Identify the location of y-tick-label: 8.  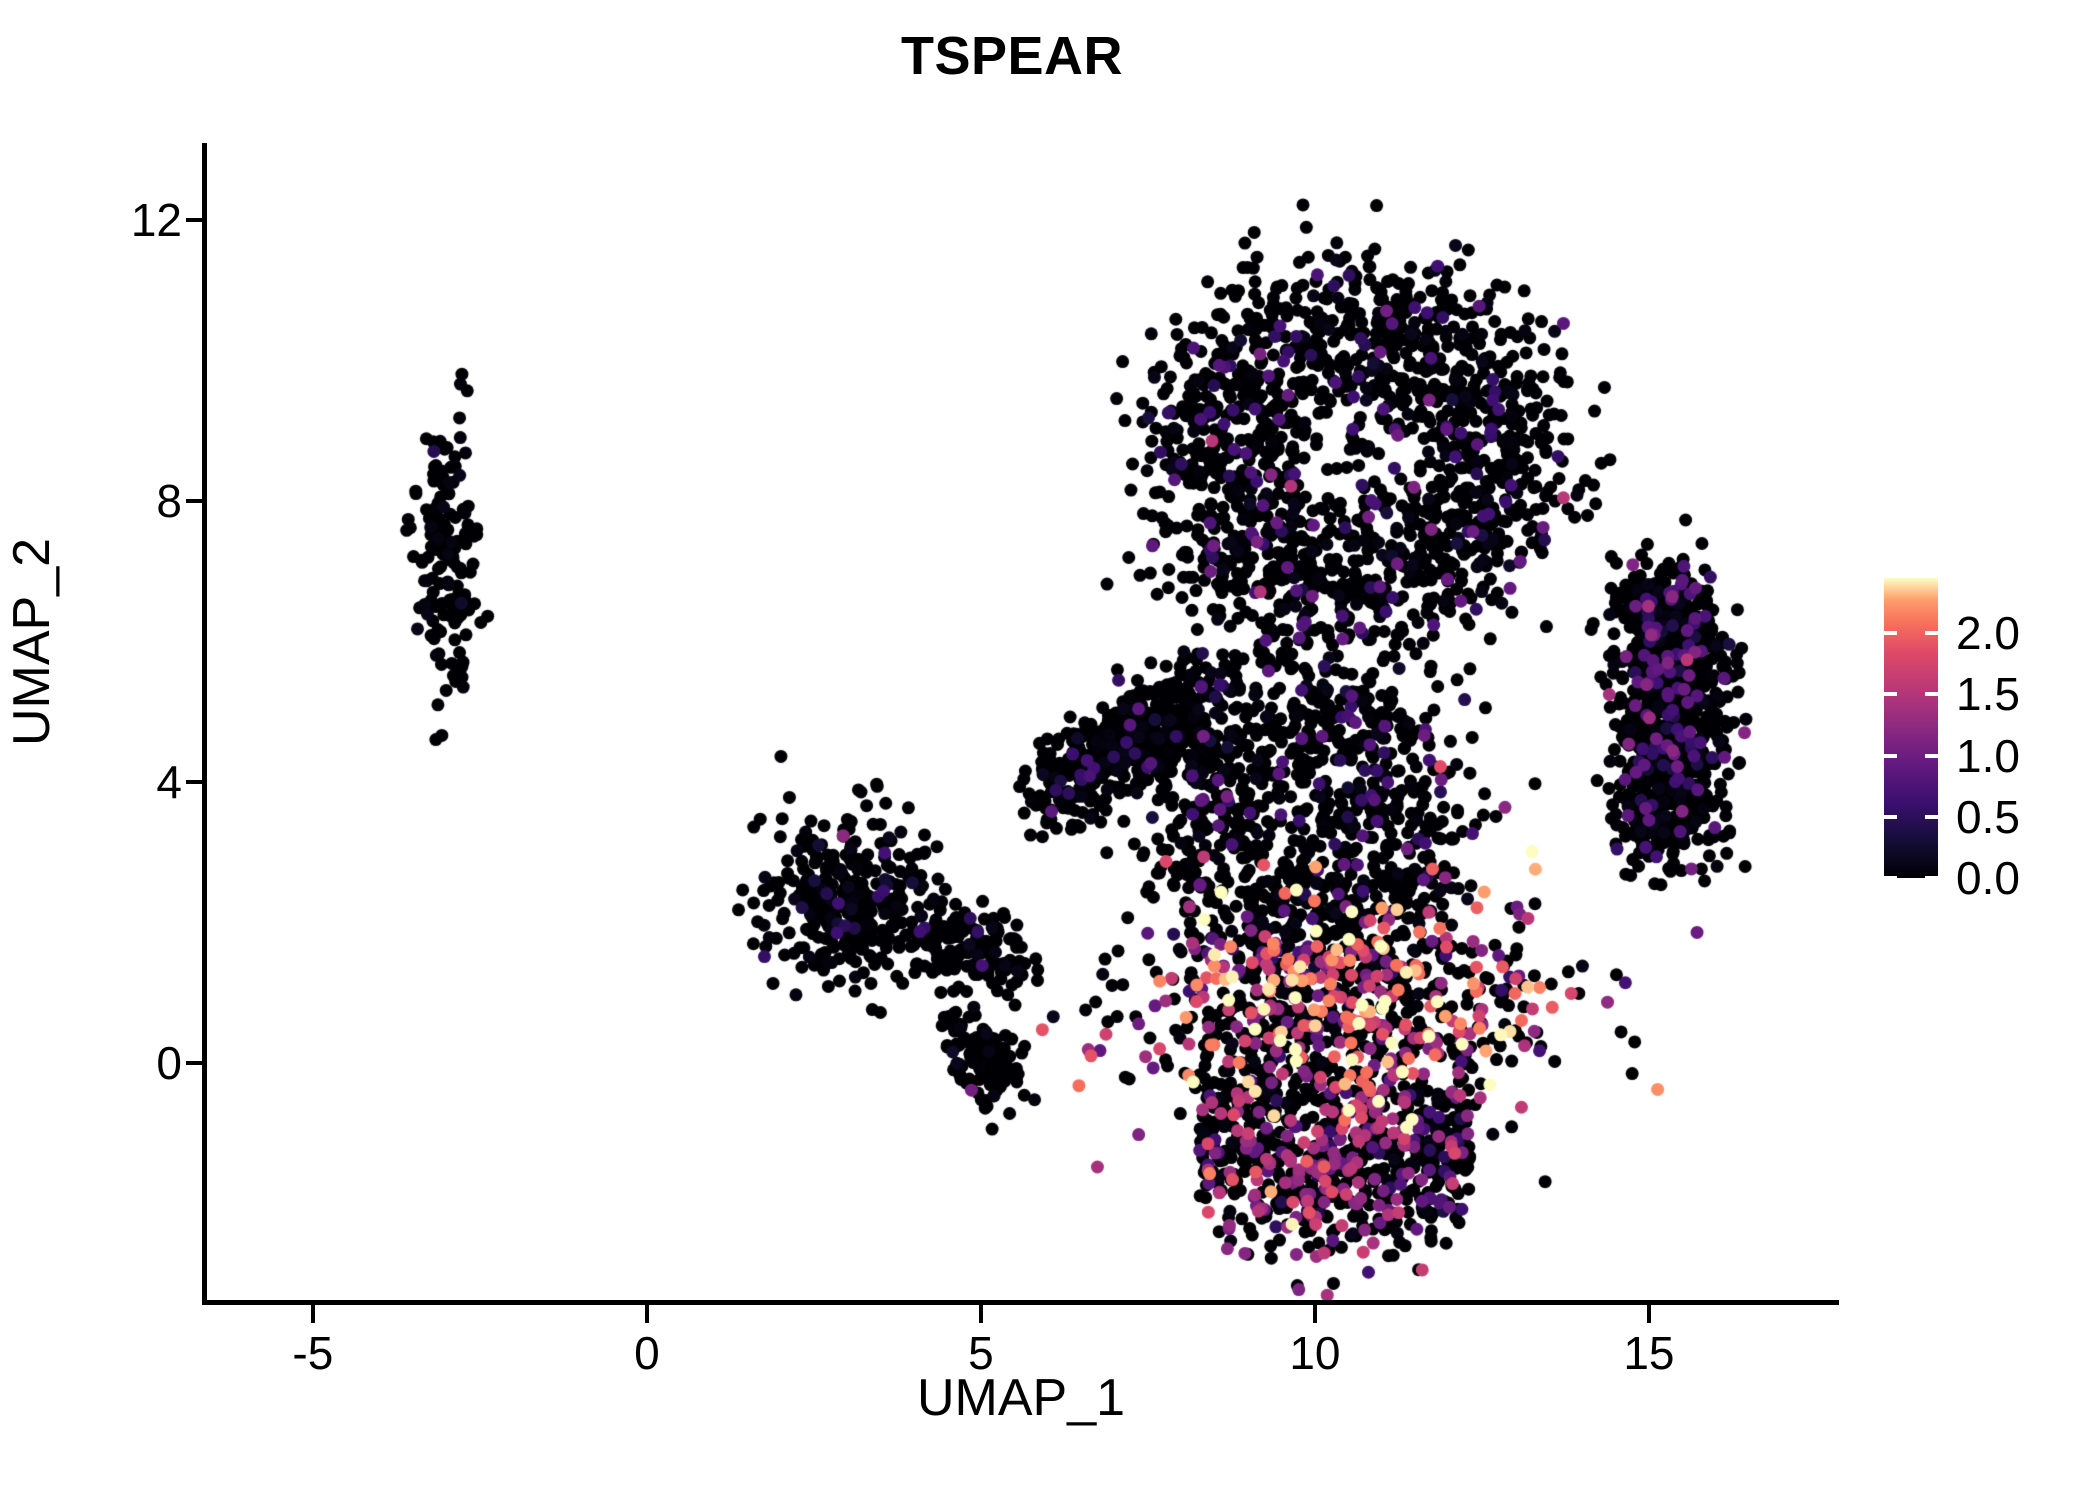
(169, 501).